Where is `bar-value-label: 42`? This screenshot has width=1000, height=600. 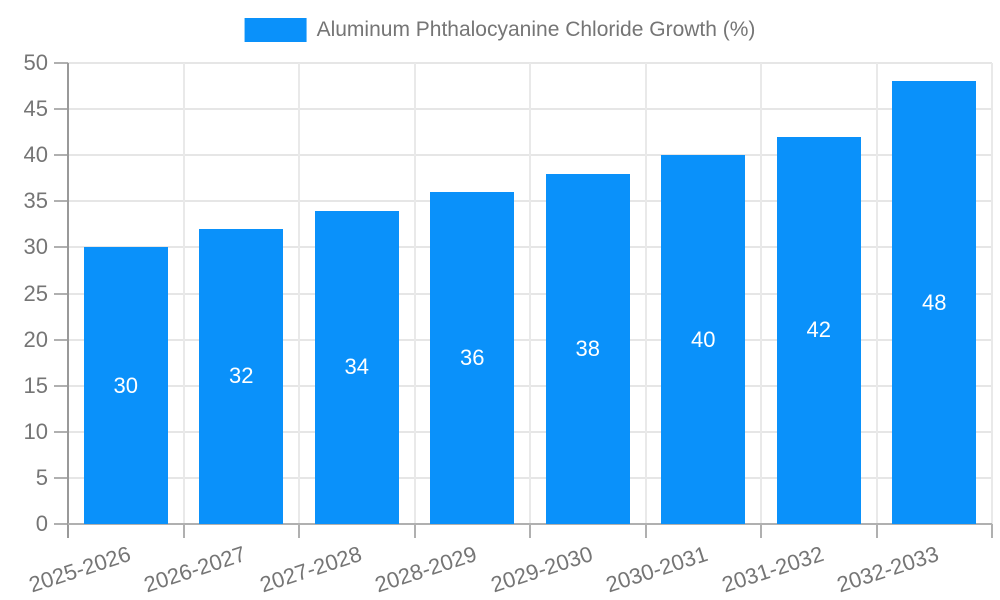
bar-value-label: 42 is located at coordinates (818, 330).